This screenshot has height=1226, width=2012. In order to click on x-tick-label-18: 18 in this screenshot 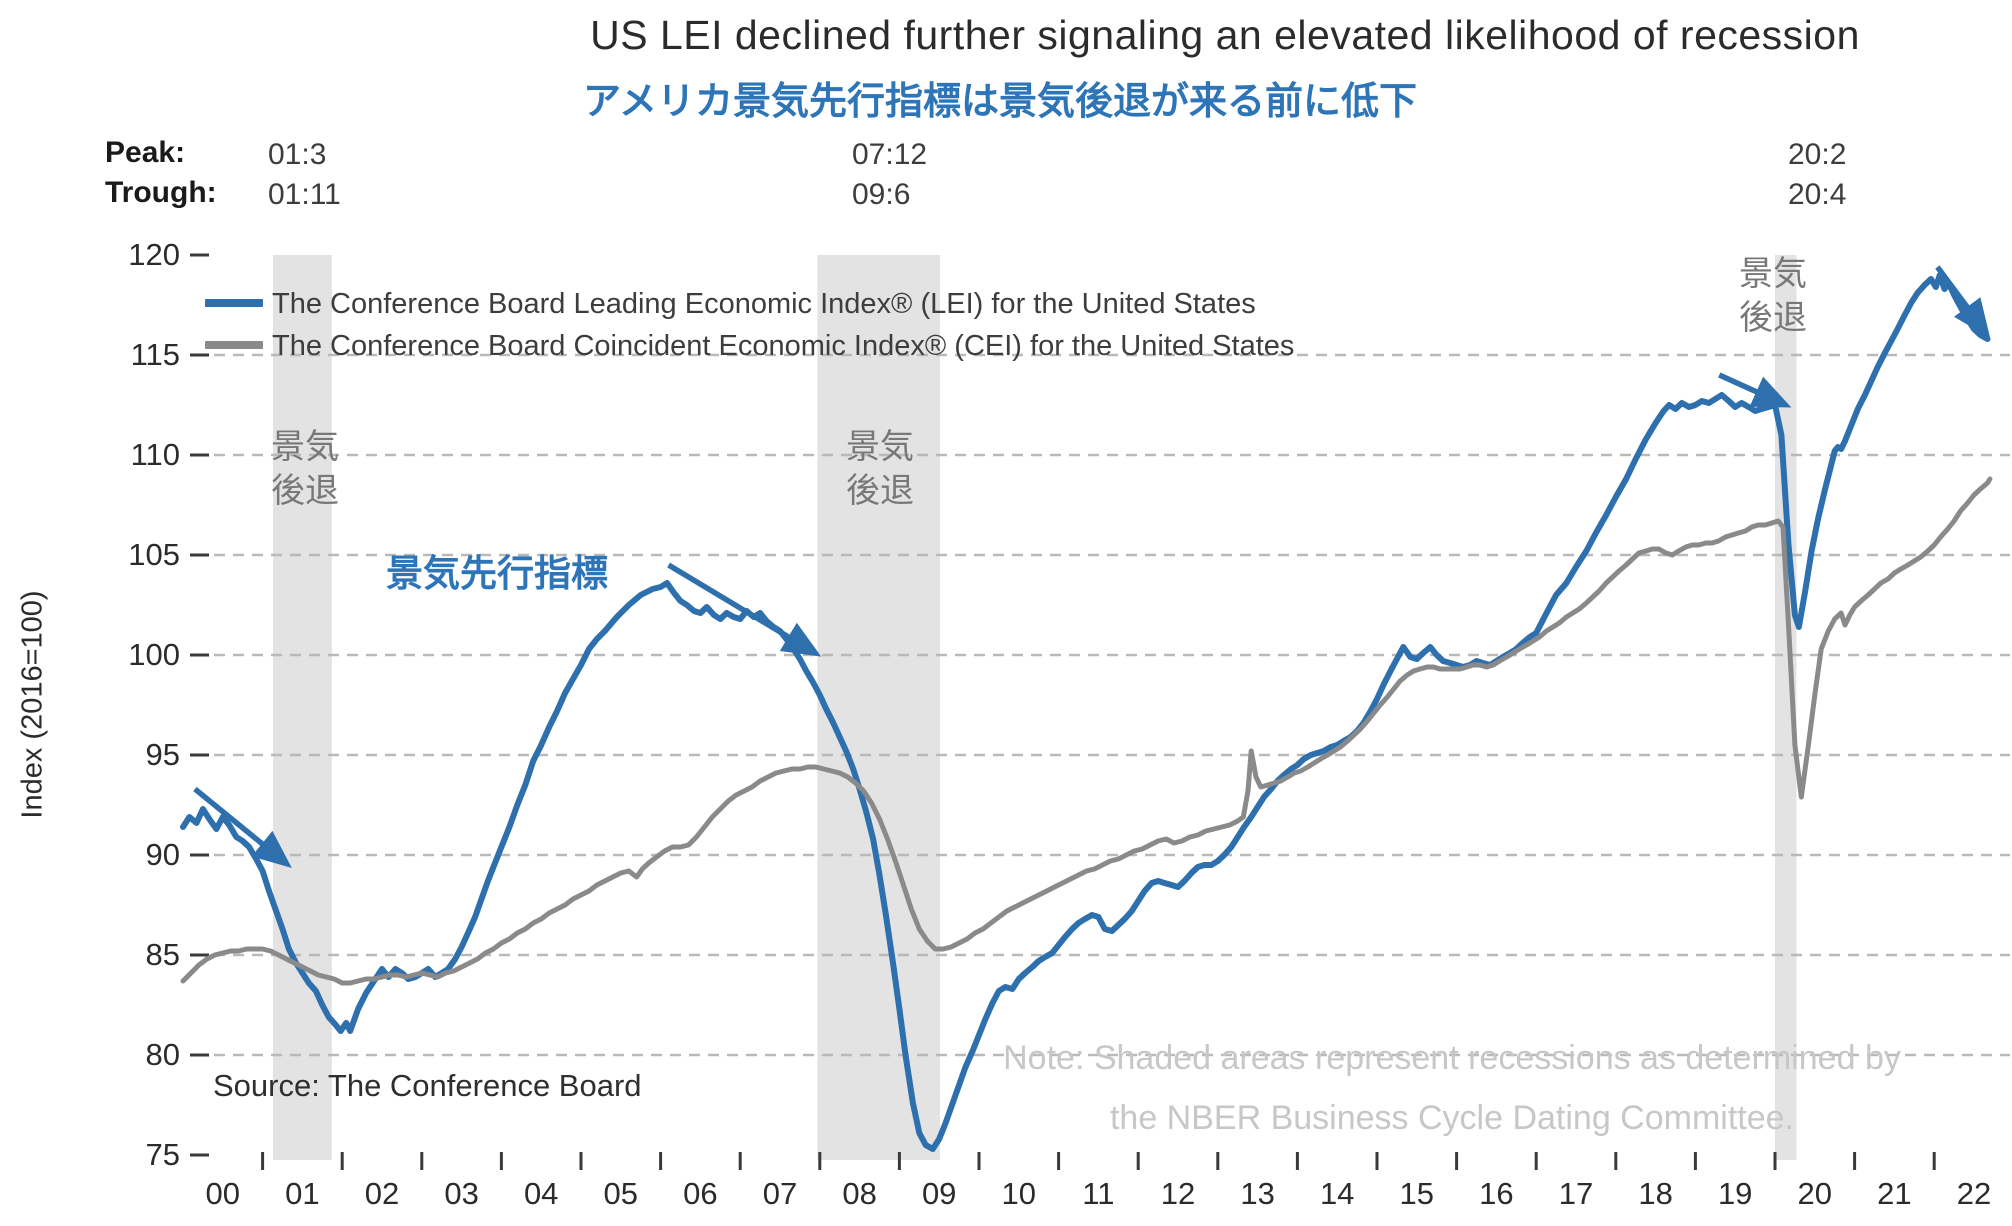, I will do `click(1655, 1193)`.